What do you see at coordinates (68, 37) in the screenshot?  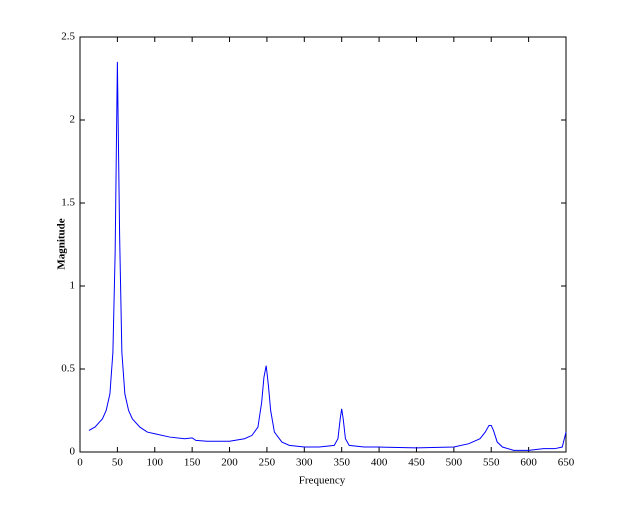 I see `y-tick-label: 2.5` at bounding box center [68, 37].